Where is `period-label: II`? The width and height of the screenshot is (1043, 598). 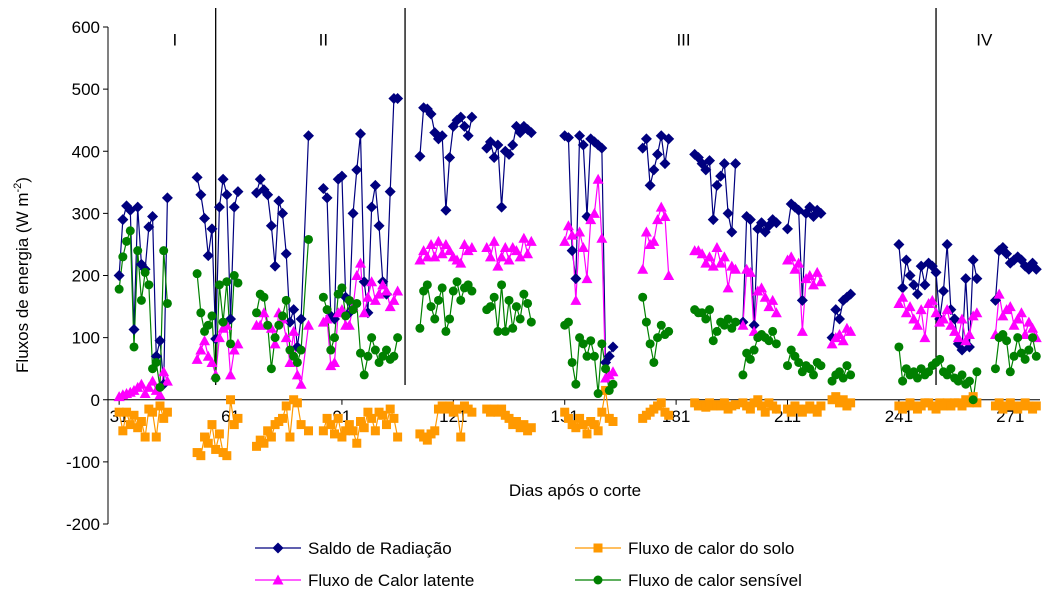 period-label: II is located at coordinates (323, 40).